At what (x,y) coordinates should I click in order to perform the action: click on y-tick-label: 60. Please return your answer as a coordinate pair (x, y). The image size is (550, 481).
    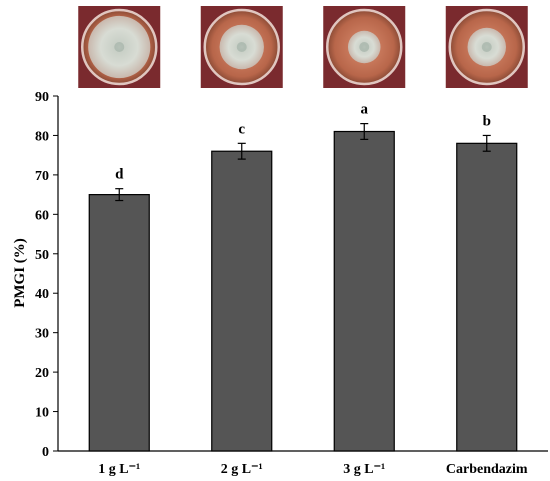
    Looking at the image, I should click on (42, 215).